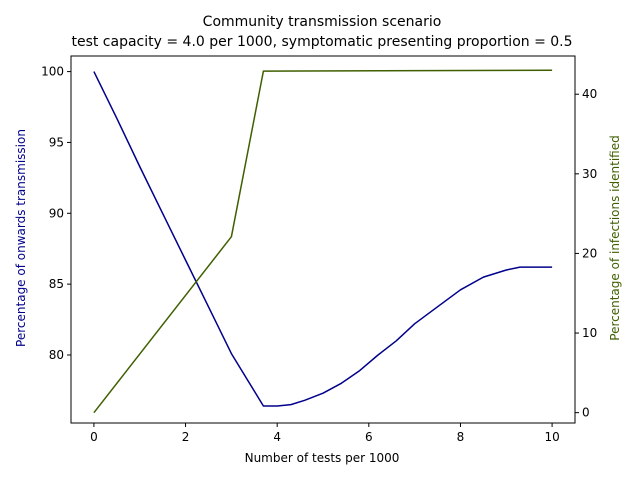 Image resolution: width=640 pixels, height=480 pixels. I want to click on y-axis-right-label: Percentage of infections identified, so click(615, 237).